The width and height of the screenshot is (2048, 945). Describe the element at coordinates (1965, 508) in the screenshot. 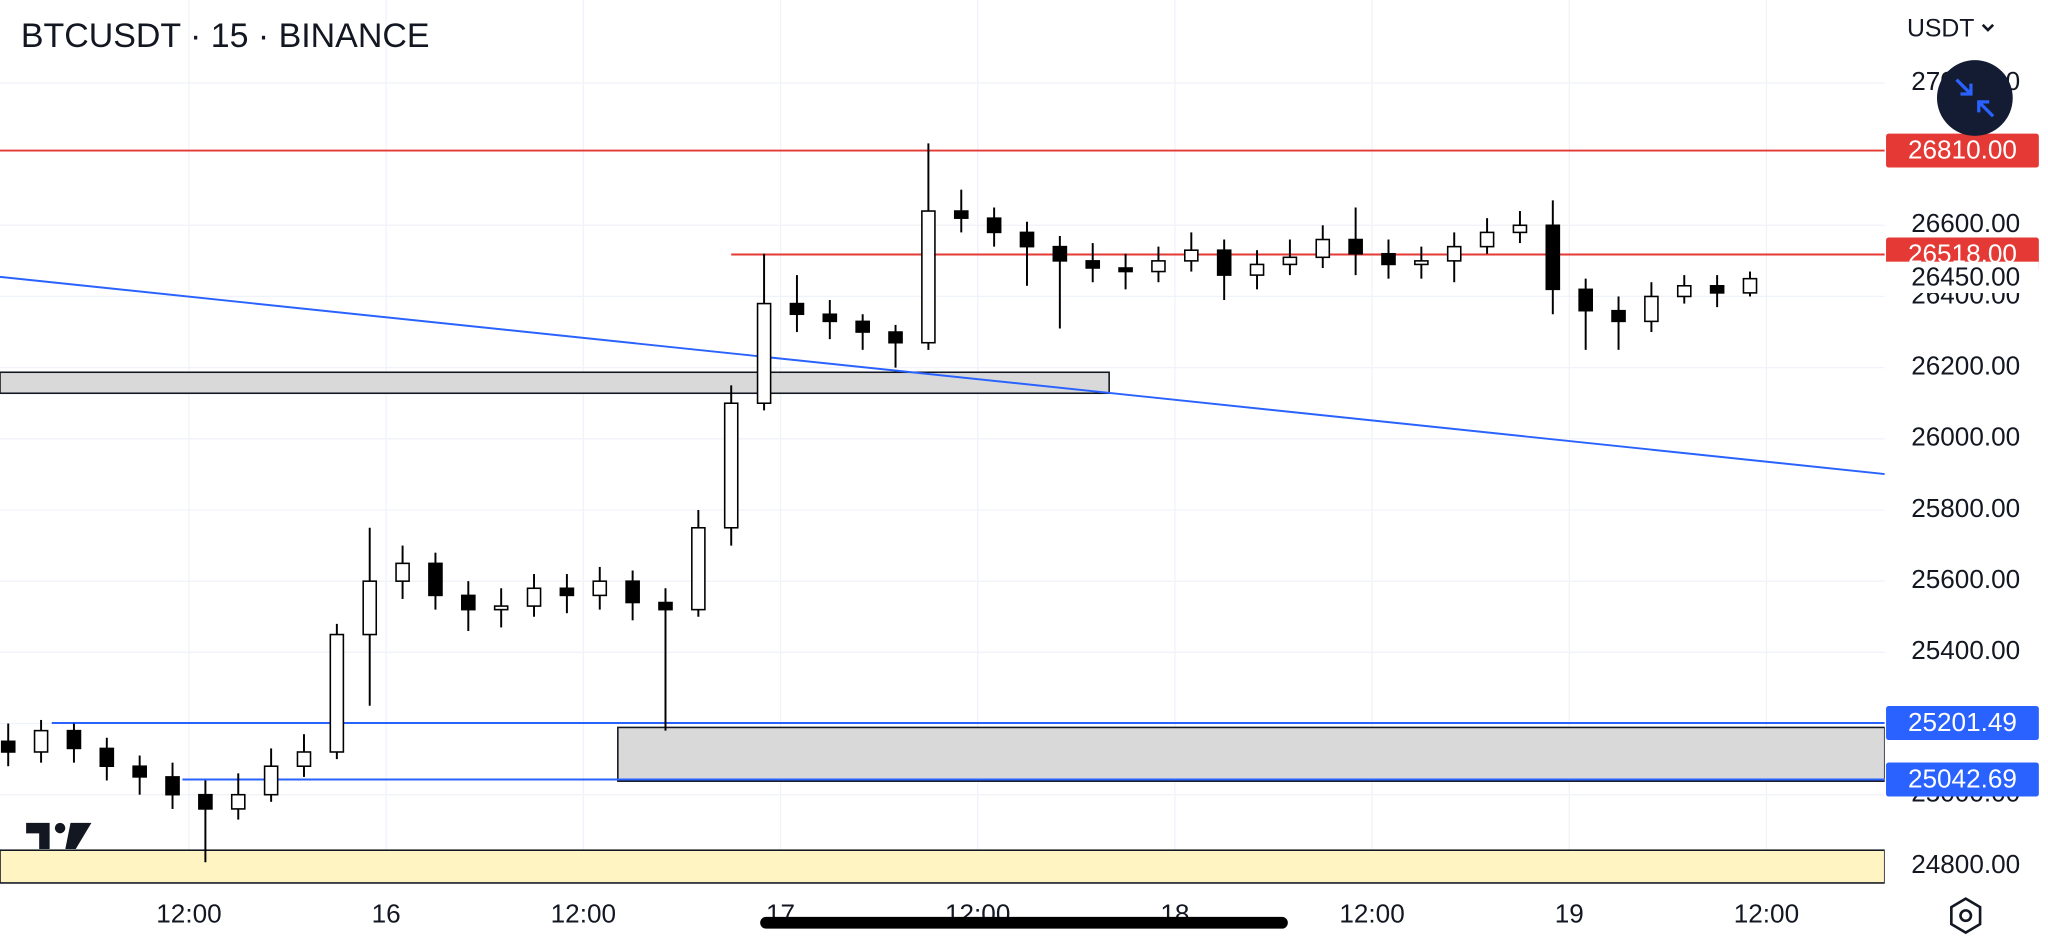

I see `y-tick-label: 25800.00` at that location.